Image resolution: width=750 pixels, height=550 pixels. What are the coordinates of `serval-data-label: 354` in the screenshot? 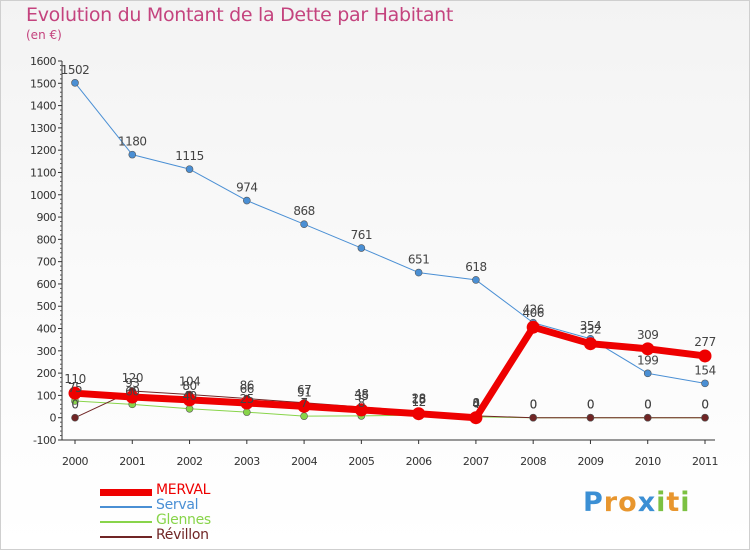 It's located at (590, 326).